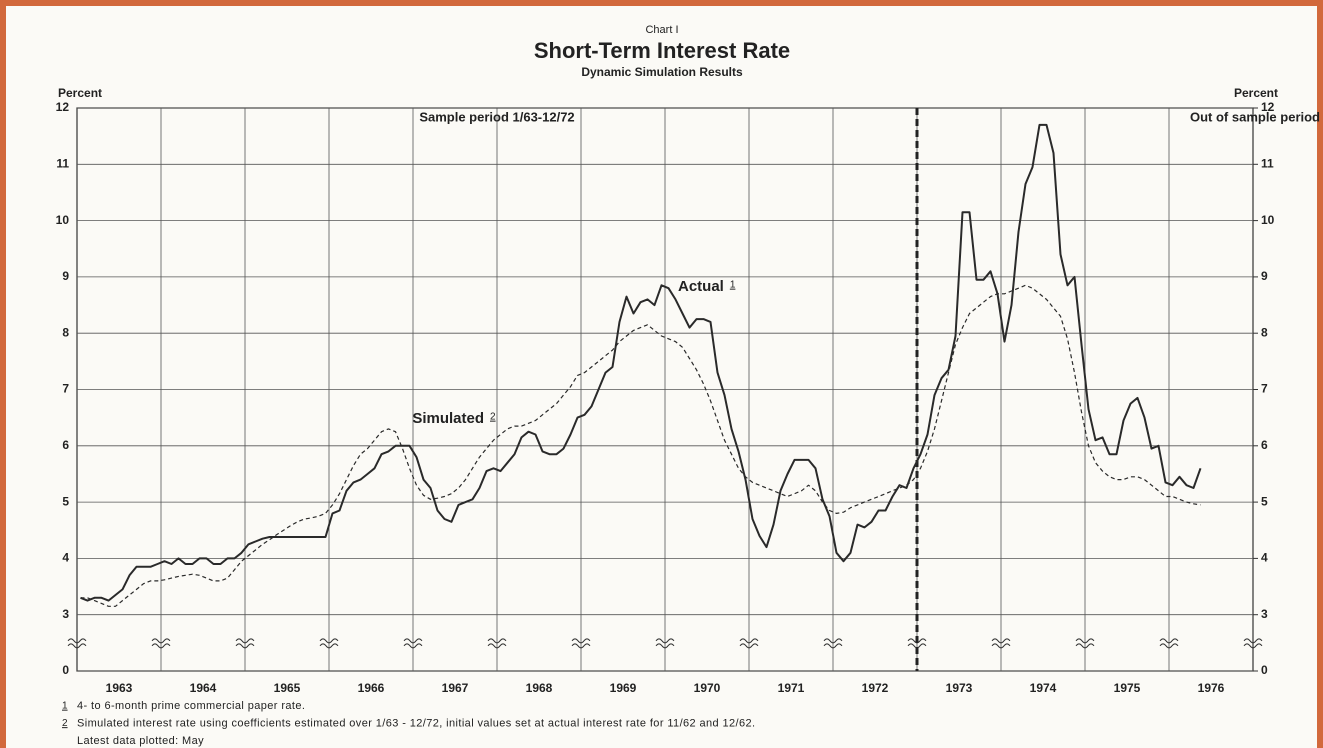  Describe the element at coordinates (1127, 688) in the screenshot. I see `x-tick-label: 1975` at that location.